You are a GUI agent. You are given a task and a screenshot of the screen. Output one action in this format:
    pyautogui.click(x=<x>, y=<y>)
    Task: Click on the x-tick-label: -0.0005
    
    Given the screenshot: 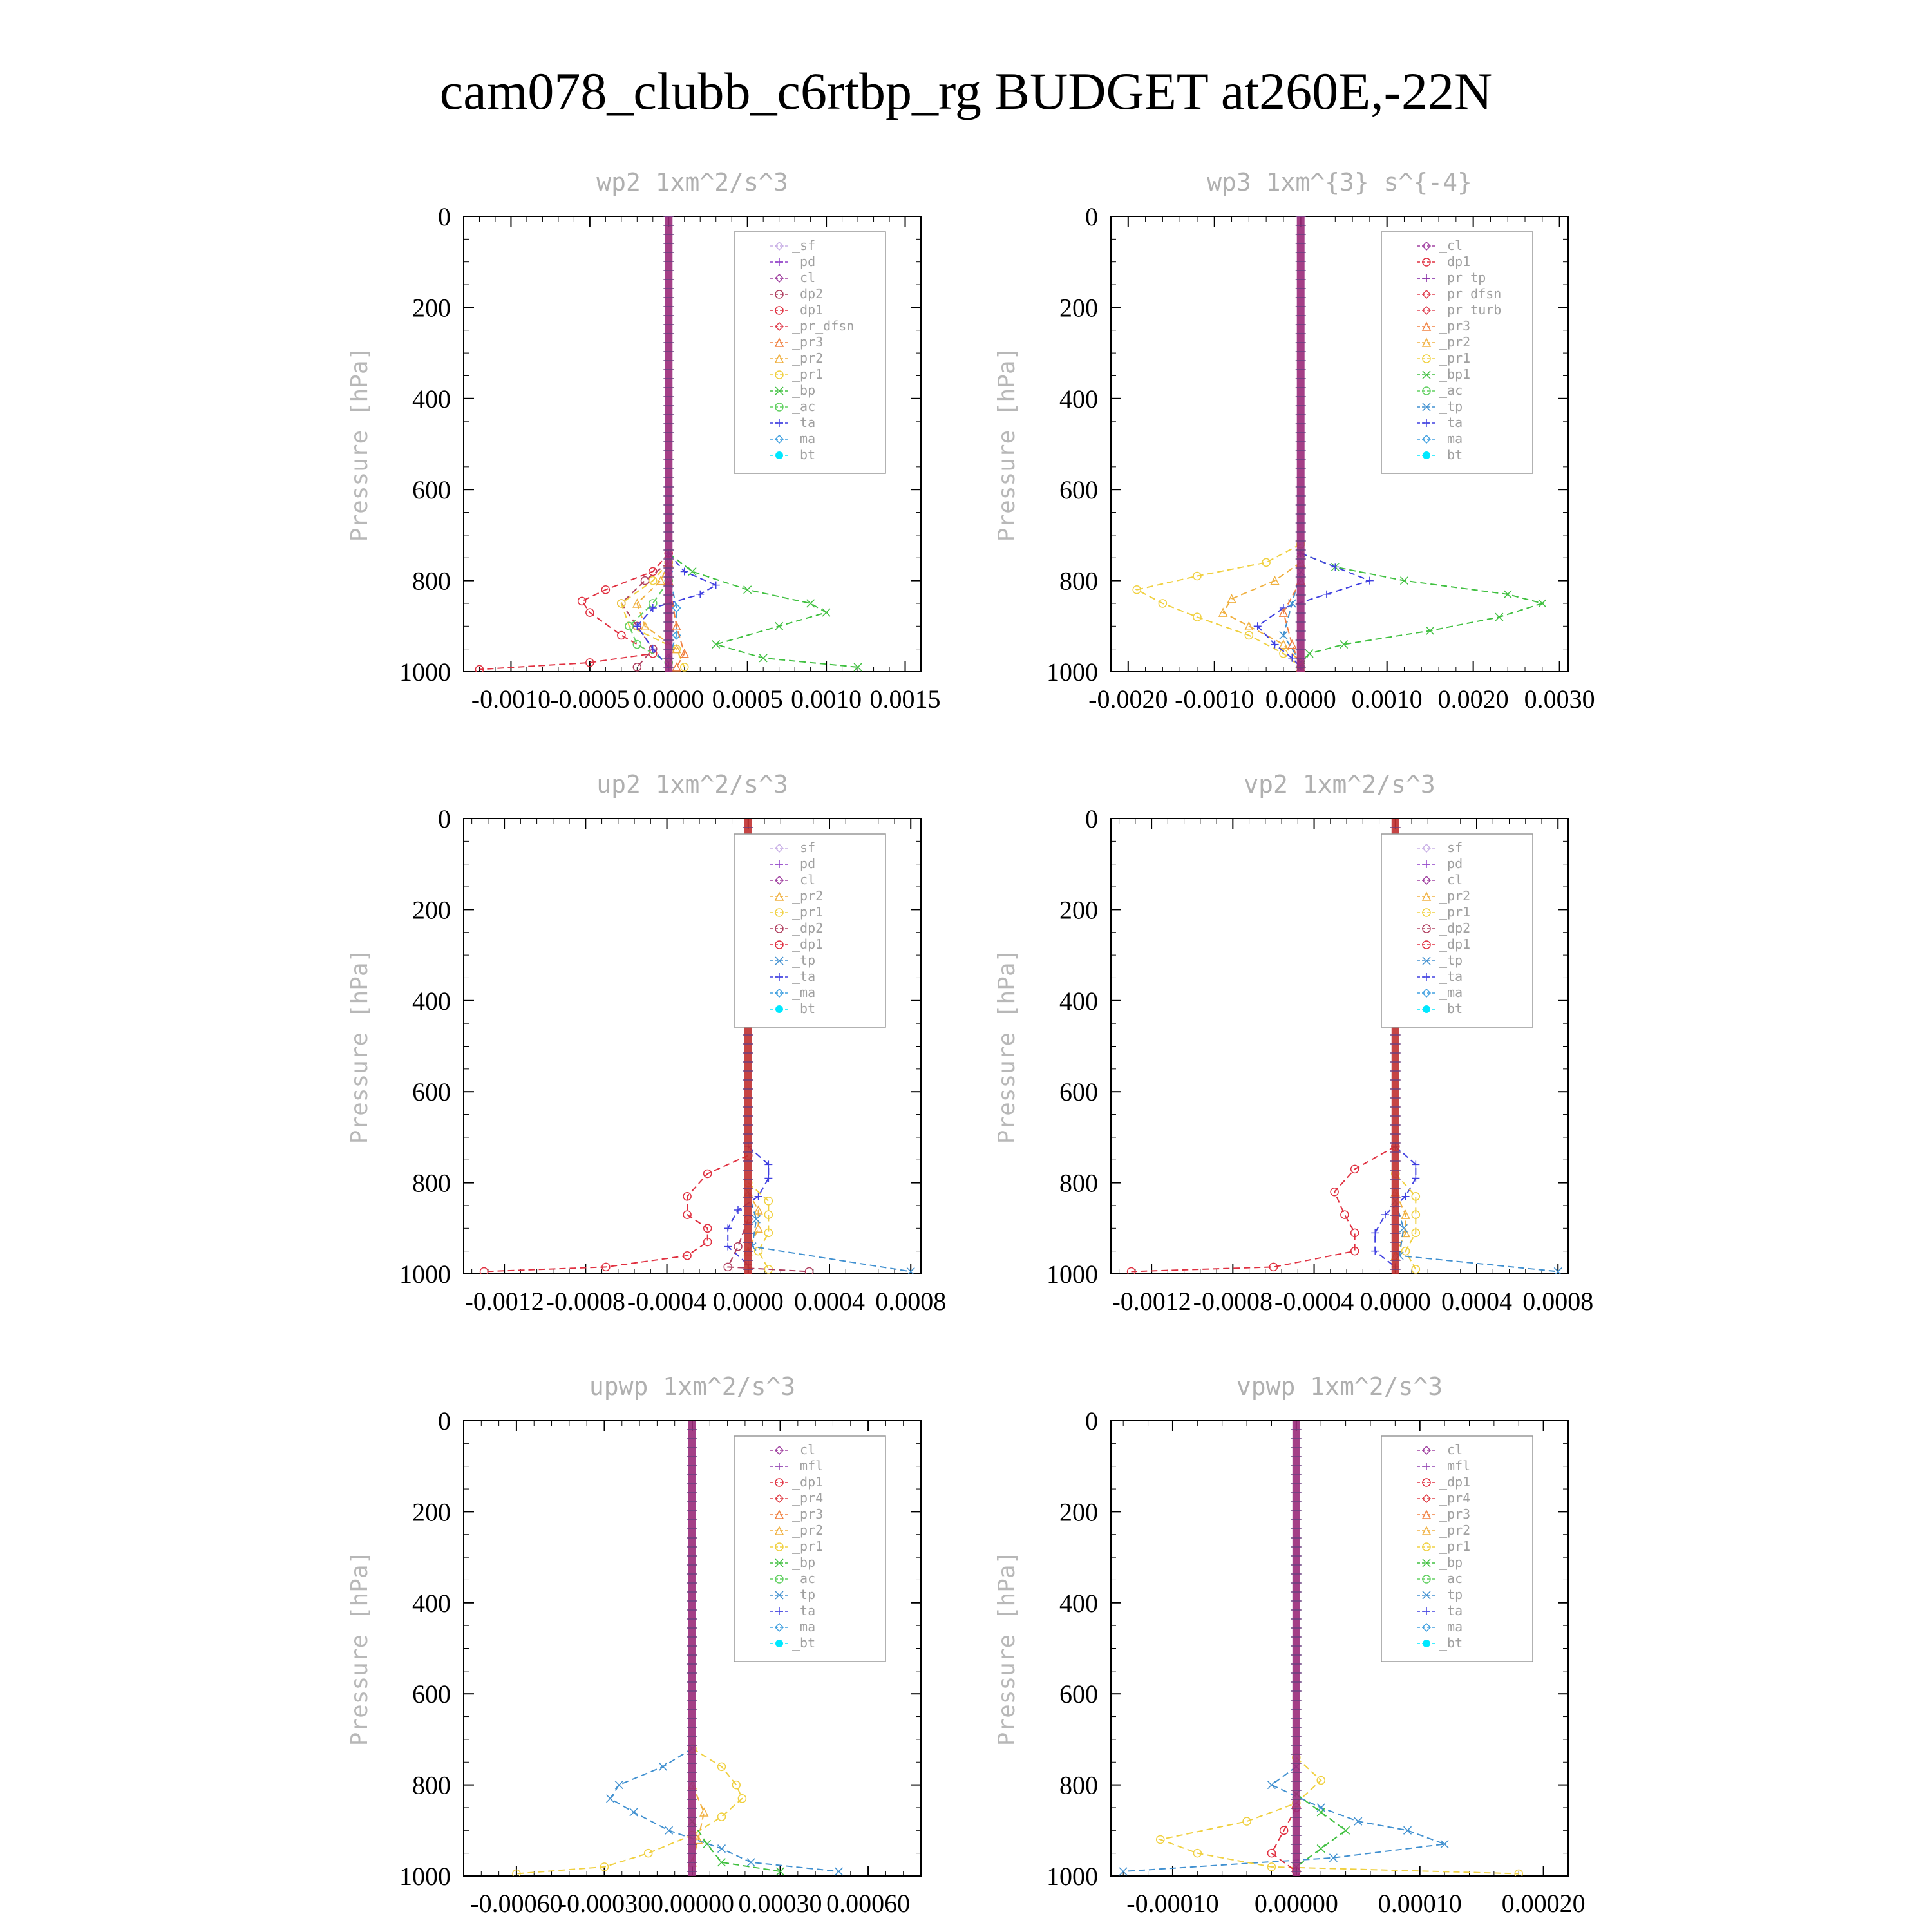 What is the action you would take?
    pyautogui.click(x=589, y=699)
    